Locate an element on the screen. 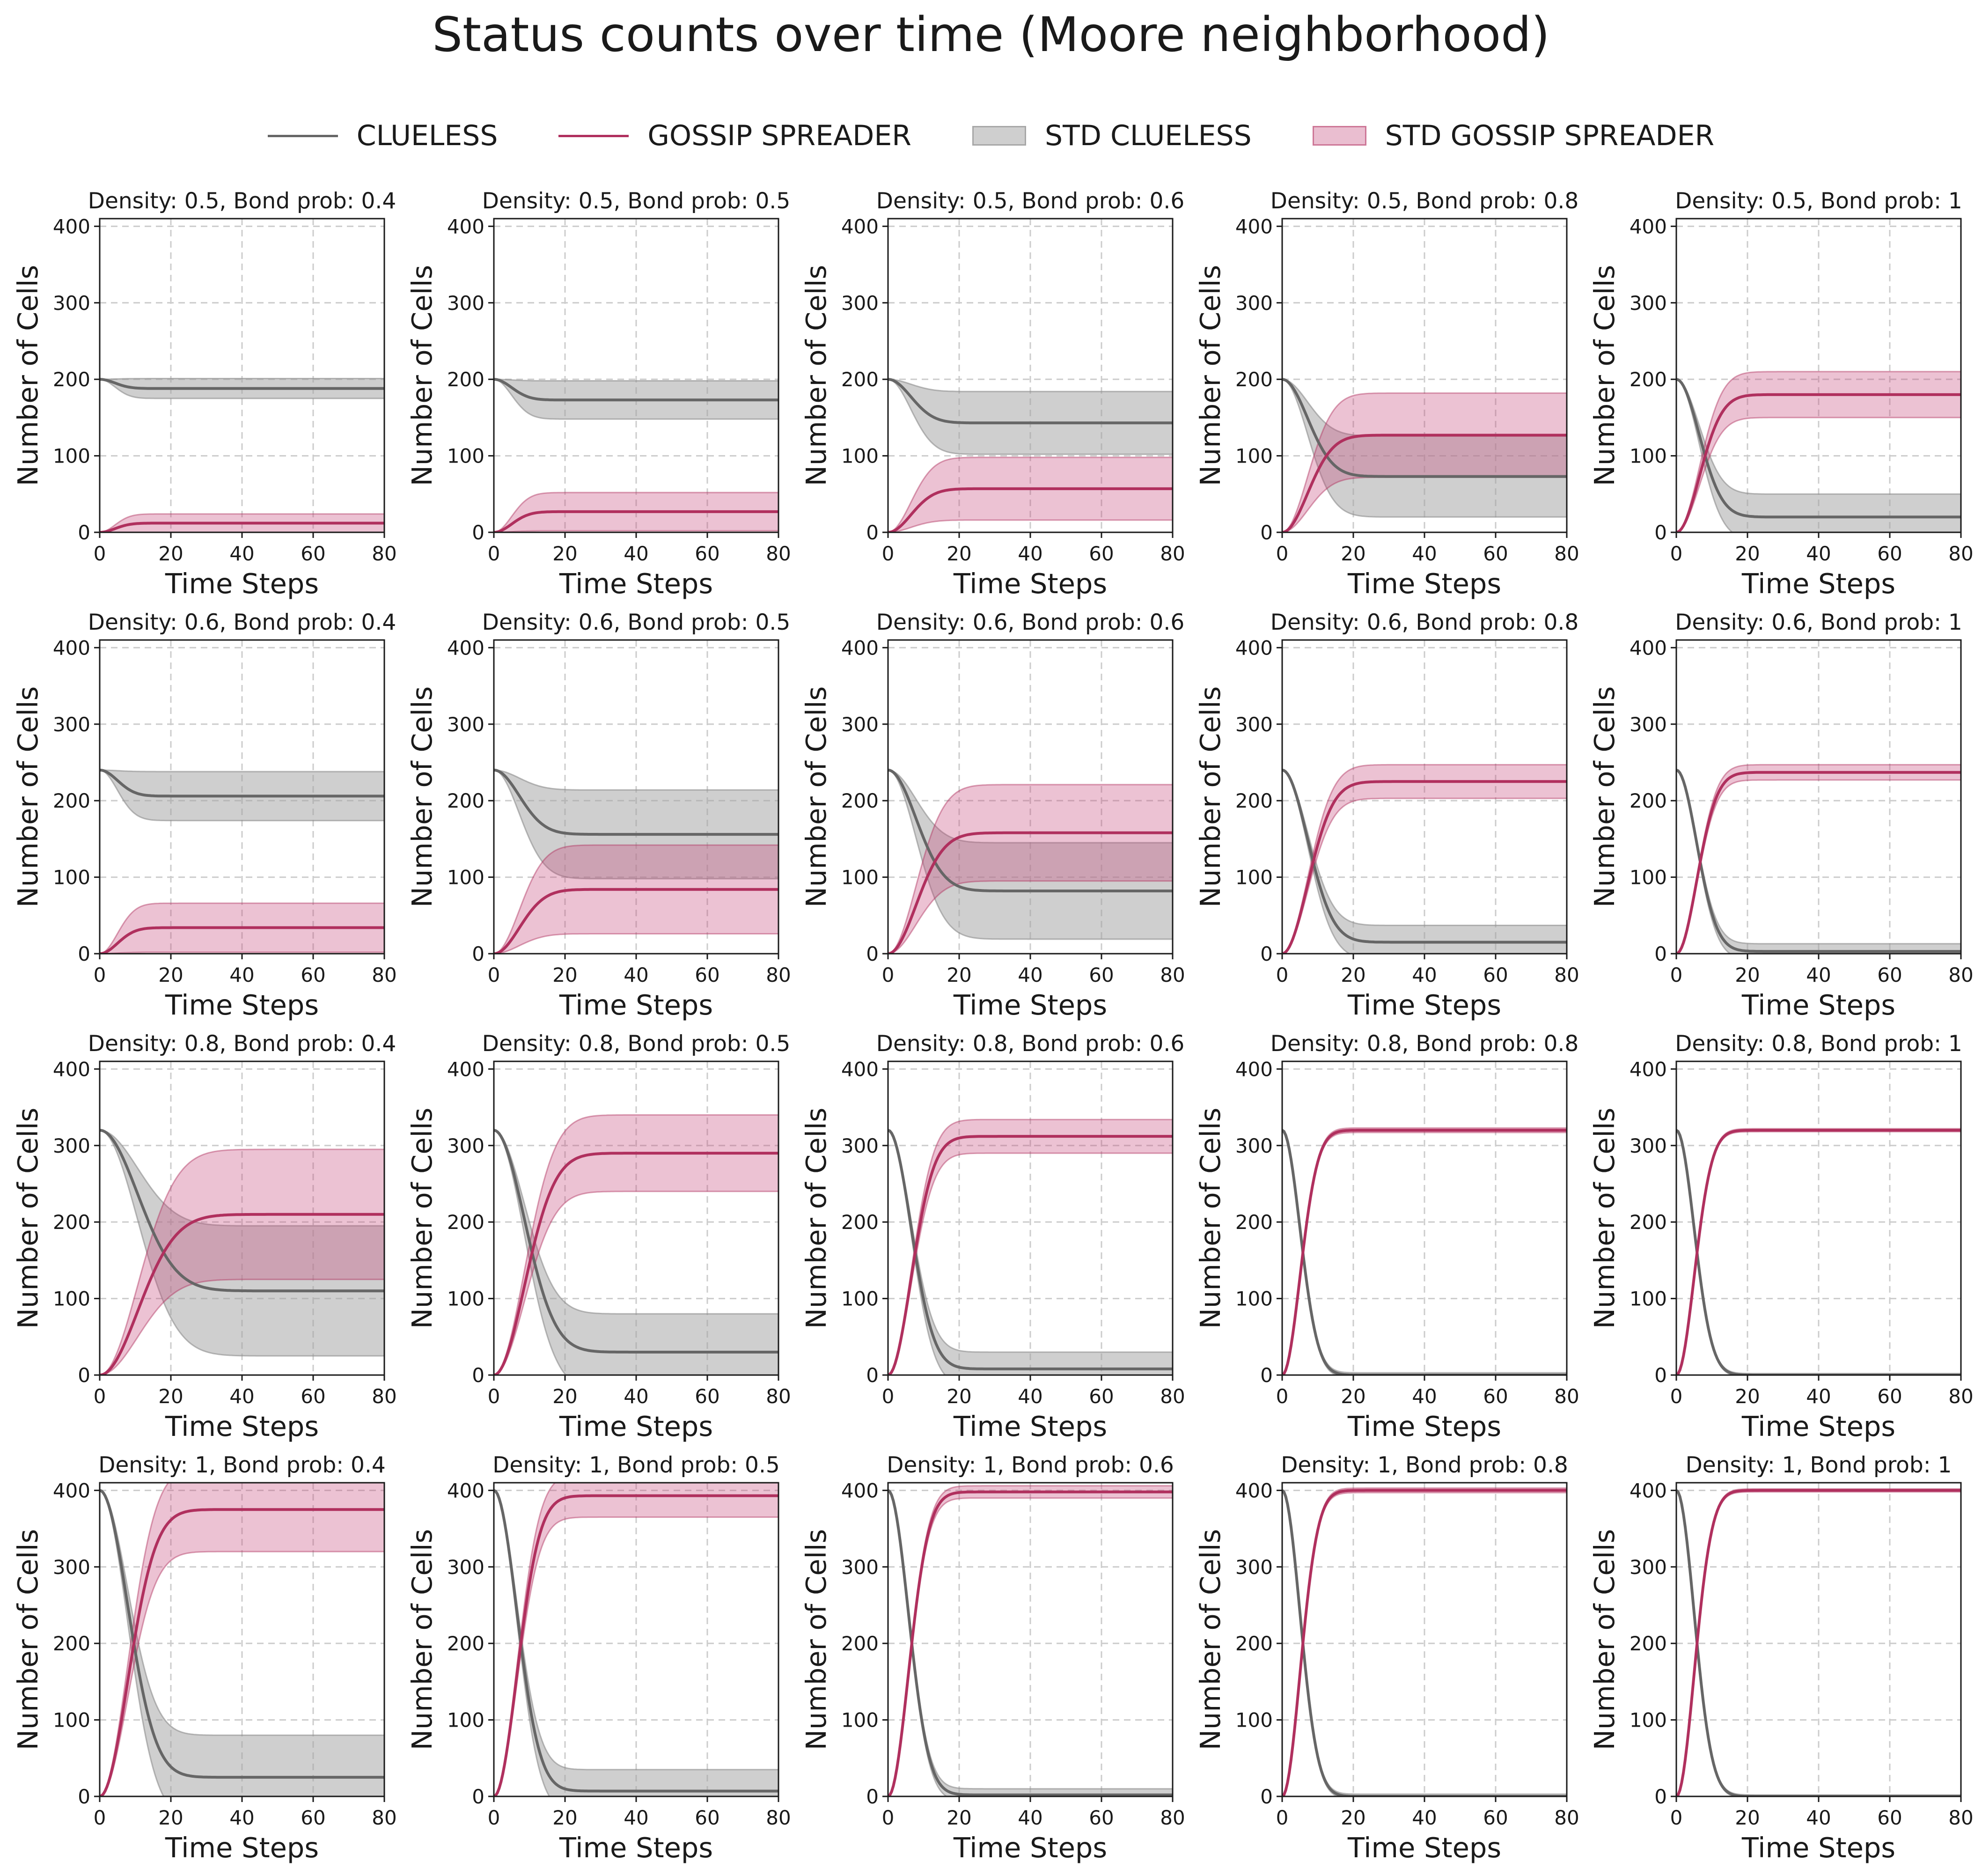  panel-title: Density: 0.8, Bond prob: 0.4 is located at coordinates (242, 1044).